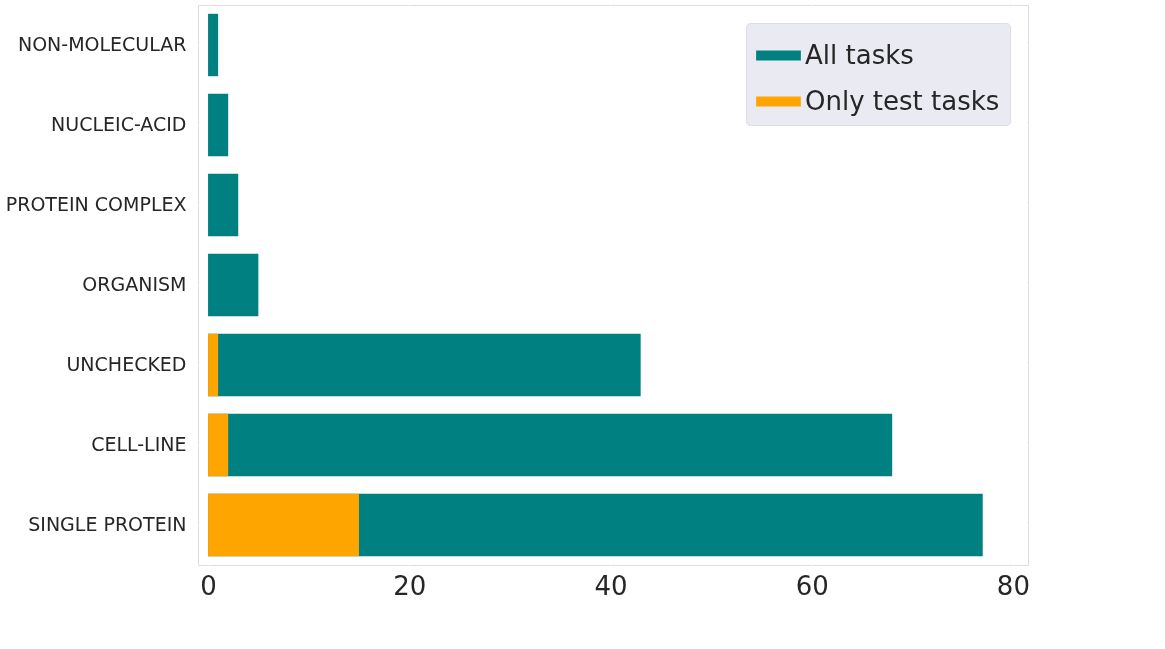  What do you see at coordinates (126, 364) in the screenshot?
I see `y-tick-label: UNCHECKED` at bounding box center [126, 364].